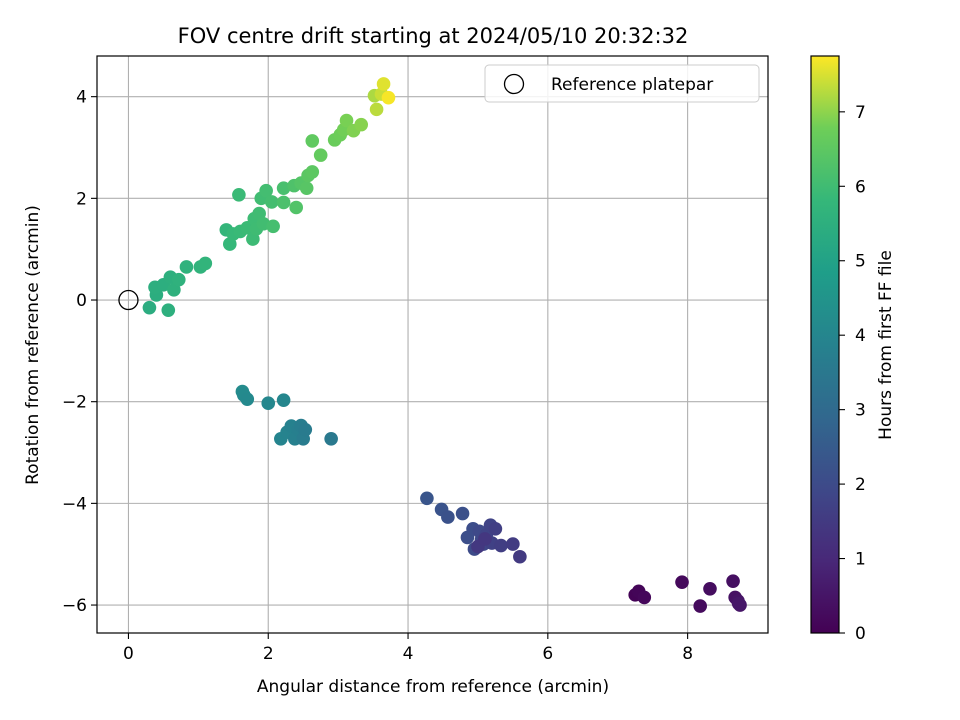 The width and height of the screenshot is (960, 720). I want to click on x-tick-label: 0, so click(128, 654).